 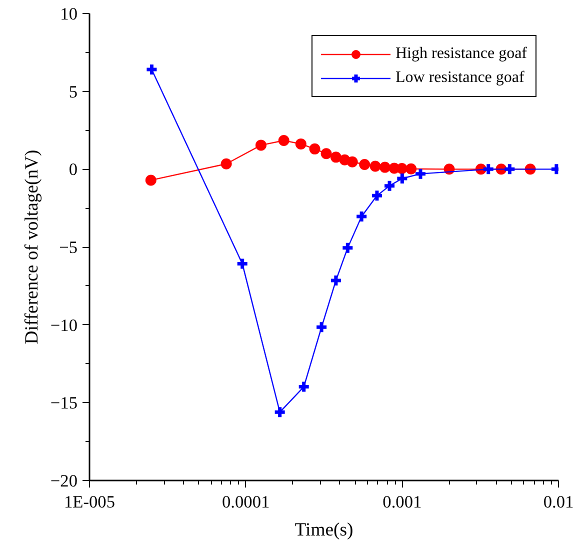 What do you see at coordinates (64, 481) in the screenshot?
I see `y-tick-label: −20` at bounding box center [64, 481].